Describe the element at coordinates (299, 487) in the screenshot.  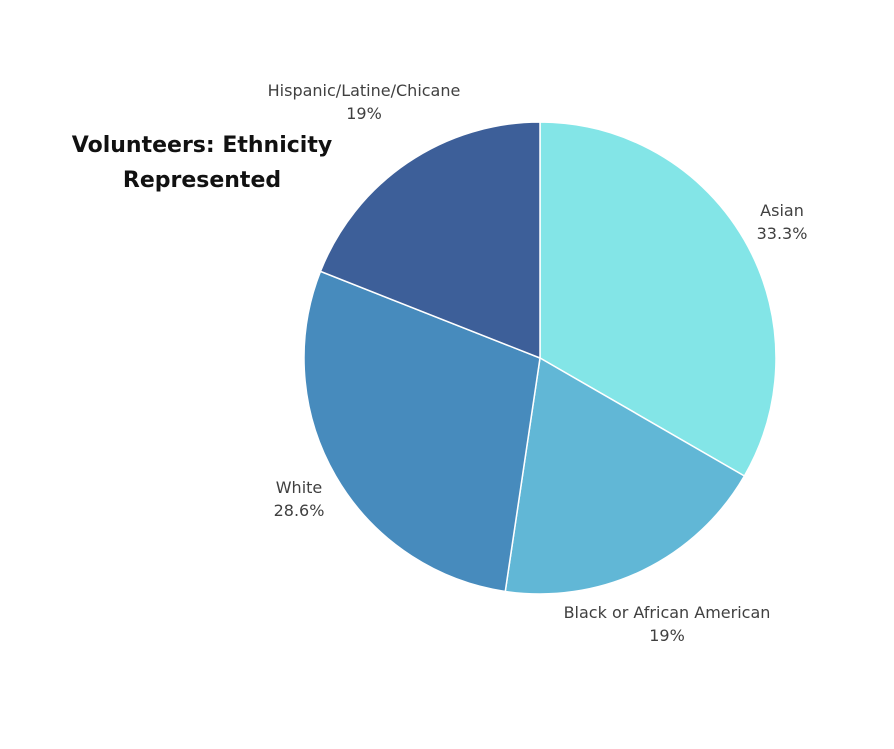
I see `slice-label-white: White` at that location.